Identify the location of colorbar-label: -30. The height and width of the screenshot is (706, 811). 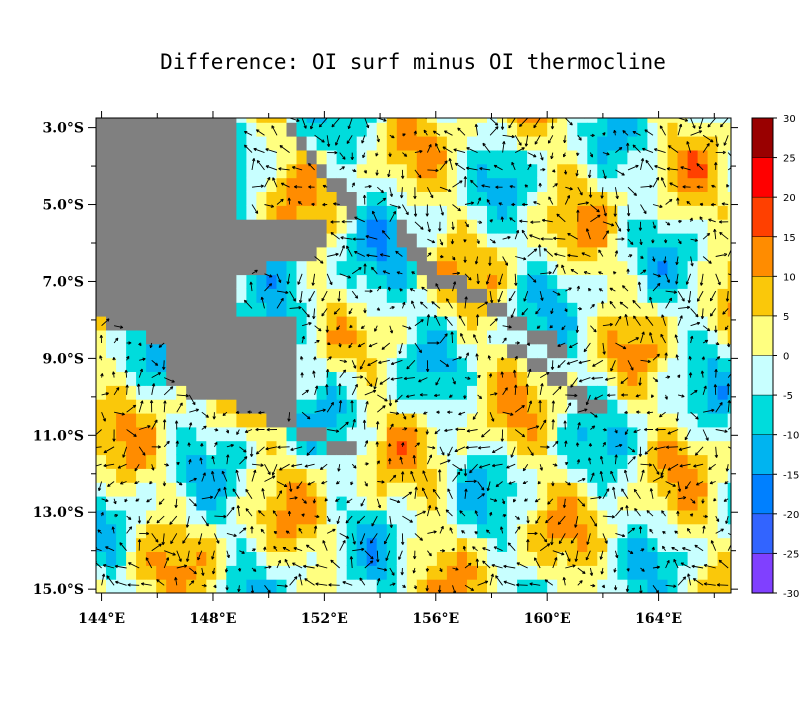
(791, 594).